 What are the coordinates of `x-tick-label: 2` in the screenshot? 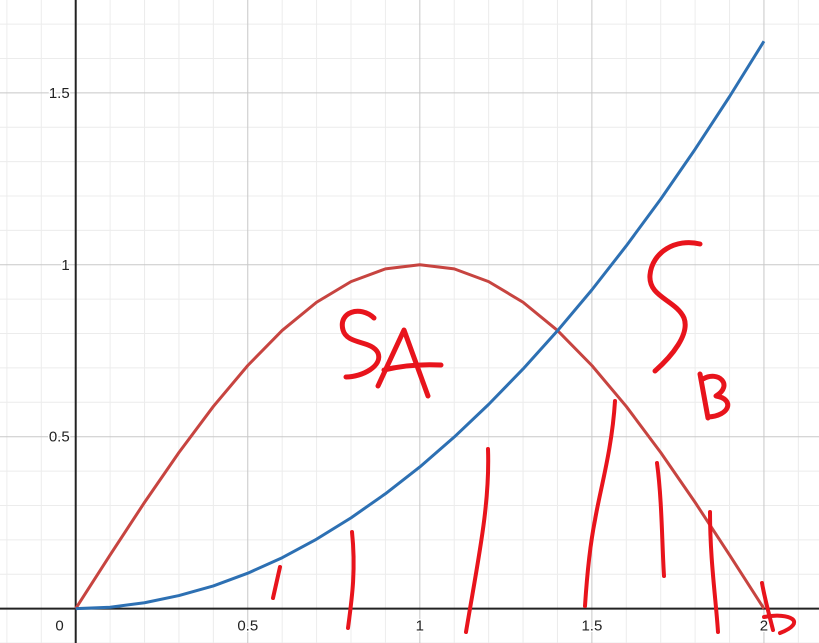 It's located at (764, 626).